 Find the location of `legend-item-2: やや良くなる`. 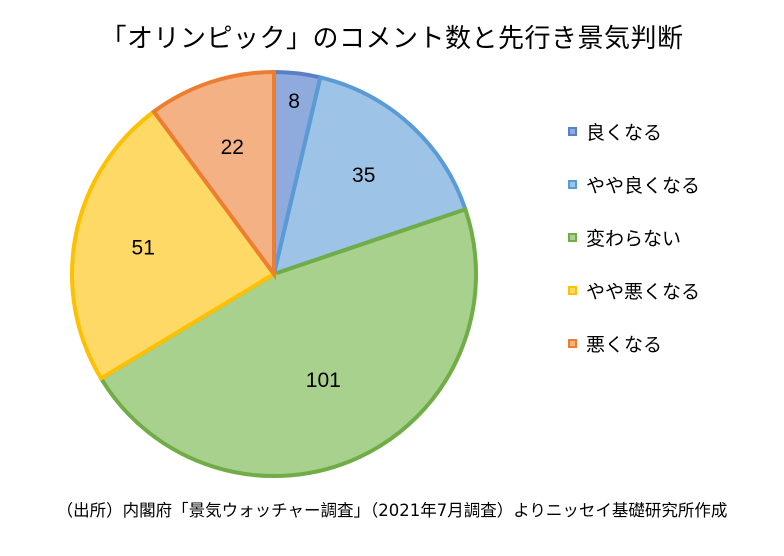

legend-item-2: やや良くなる is located at coordinates (634, 184).